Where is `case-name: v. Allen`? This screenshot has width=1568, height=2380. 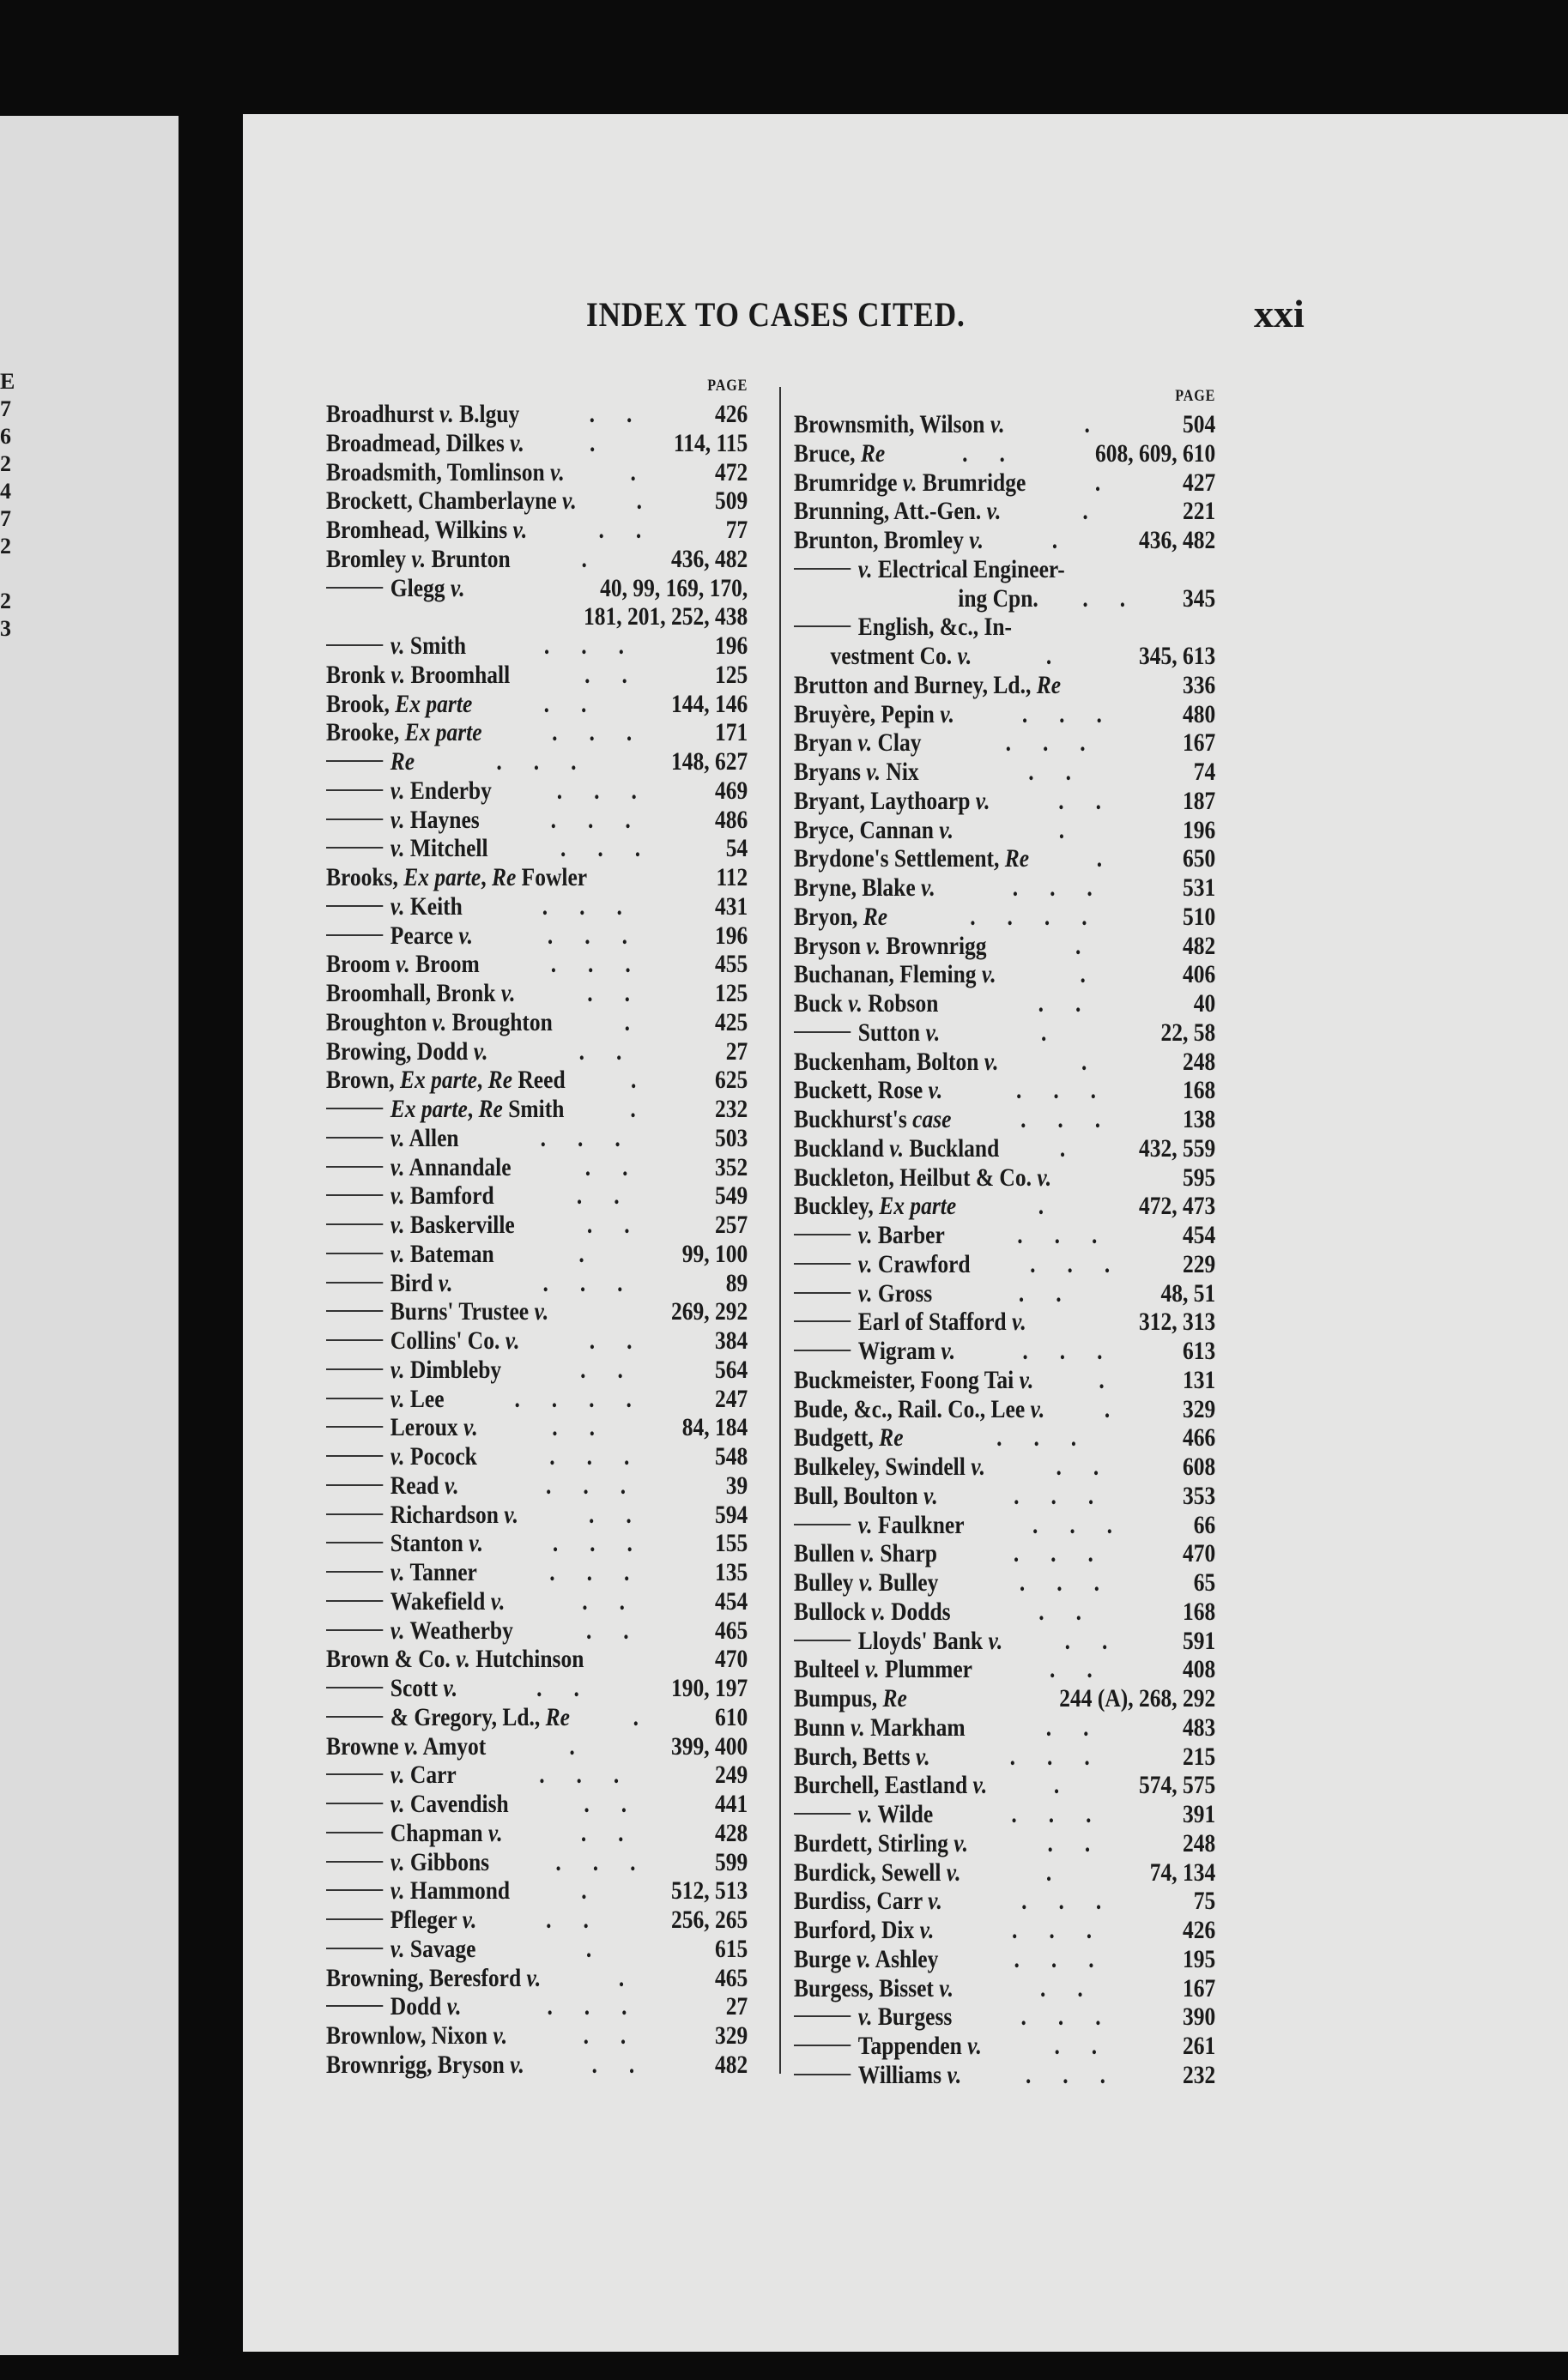
case-name: v. Allen is located at coordinates (392, 1138).